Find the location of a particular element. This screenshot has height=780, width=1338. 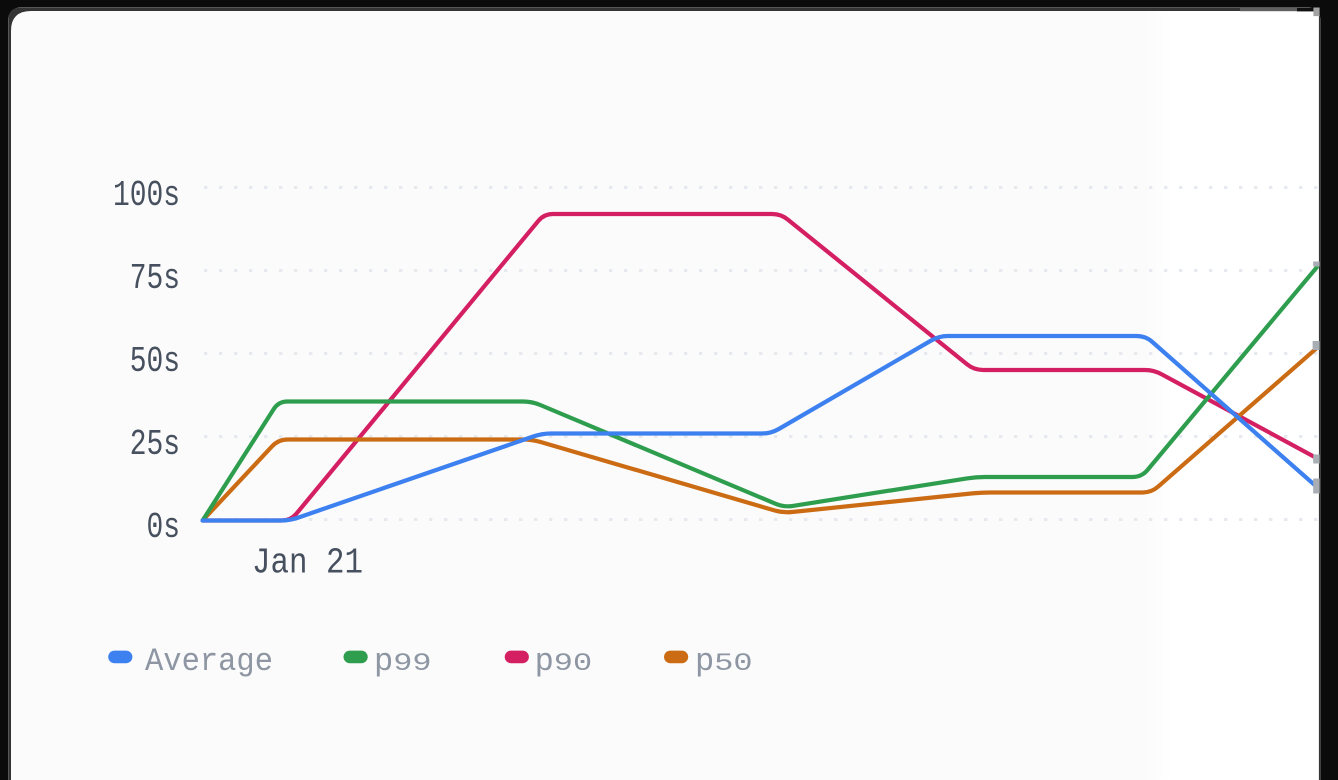

svg-text: 0s is located at coordinates (164, 527).